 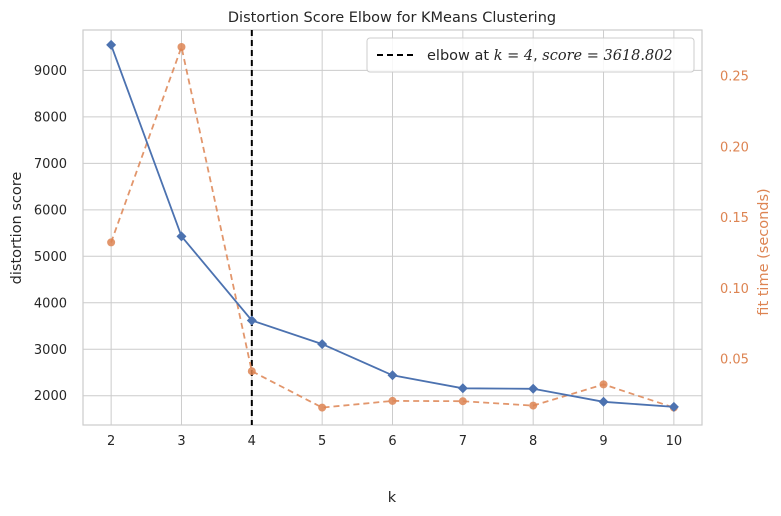 I want to click on y-tick-label: 9000, so click(x=50, y=71).